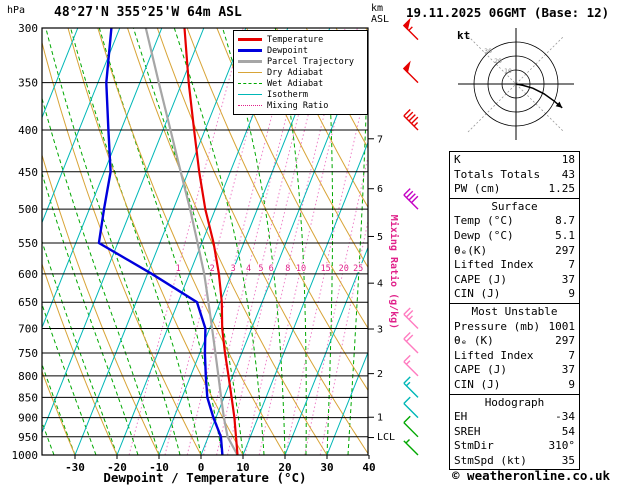 The height and width of the screenshot is (486, 629). Describe the element at coordinates (201, 467) in the screenshot. I see `svg-text: 0` at that location.